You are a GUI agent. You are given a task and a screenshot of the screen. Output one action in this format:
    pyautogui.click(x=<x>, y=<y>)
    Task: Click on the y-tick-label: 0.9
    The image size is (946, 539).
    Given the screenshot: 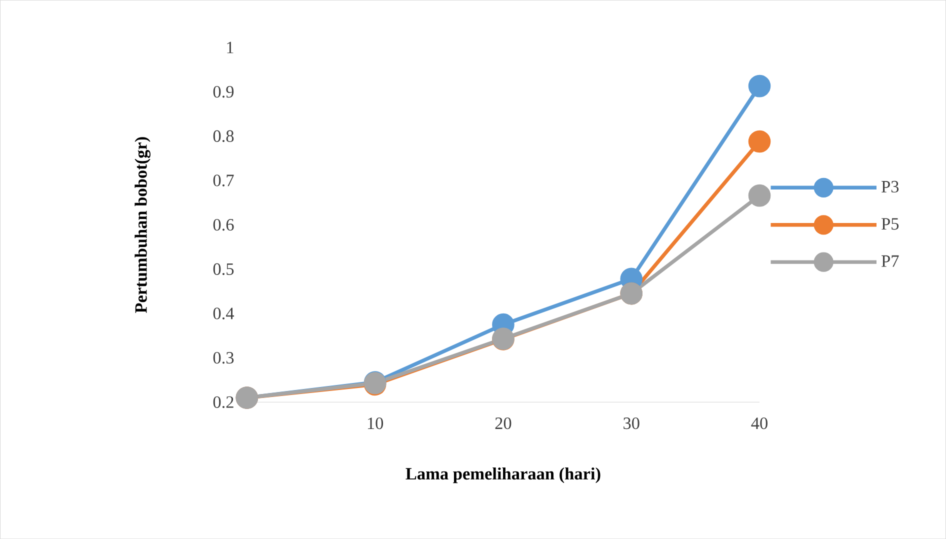 What is the action you would take?
    pyautogui.click(x=223, y=92)
    